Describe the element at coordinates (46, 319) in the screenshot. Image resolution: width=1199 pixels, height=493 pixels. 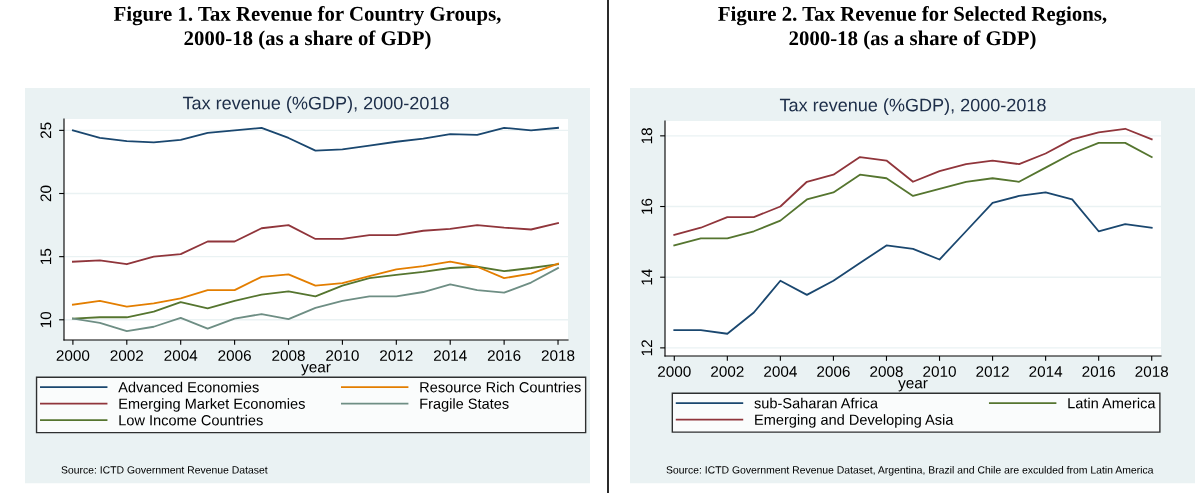
I see `y-tick-label: 10` at that location.